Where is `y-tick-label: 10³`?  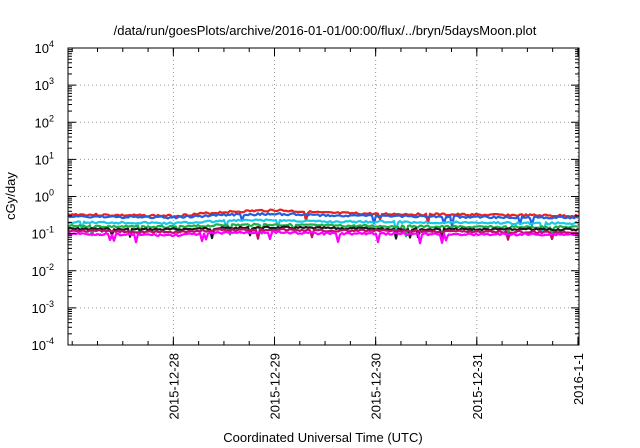
y-tick-label: 10³ is located at coordinates (44, 84).